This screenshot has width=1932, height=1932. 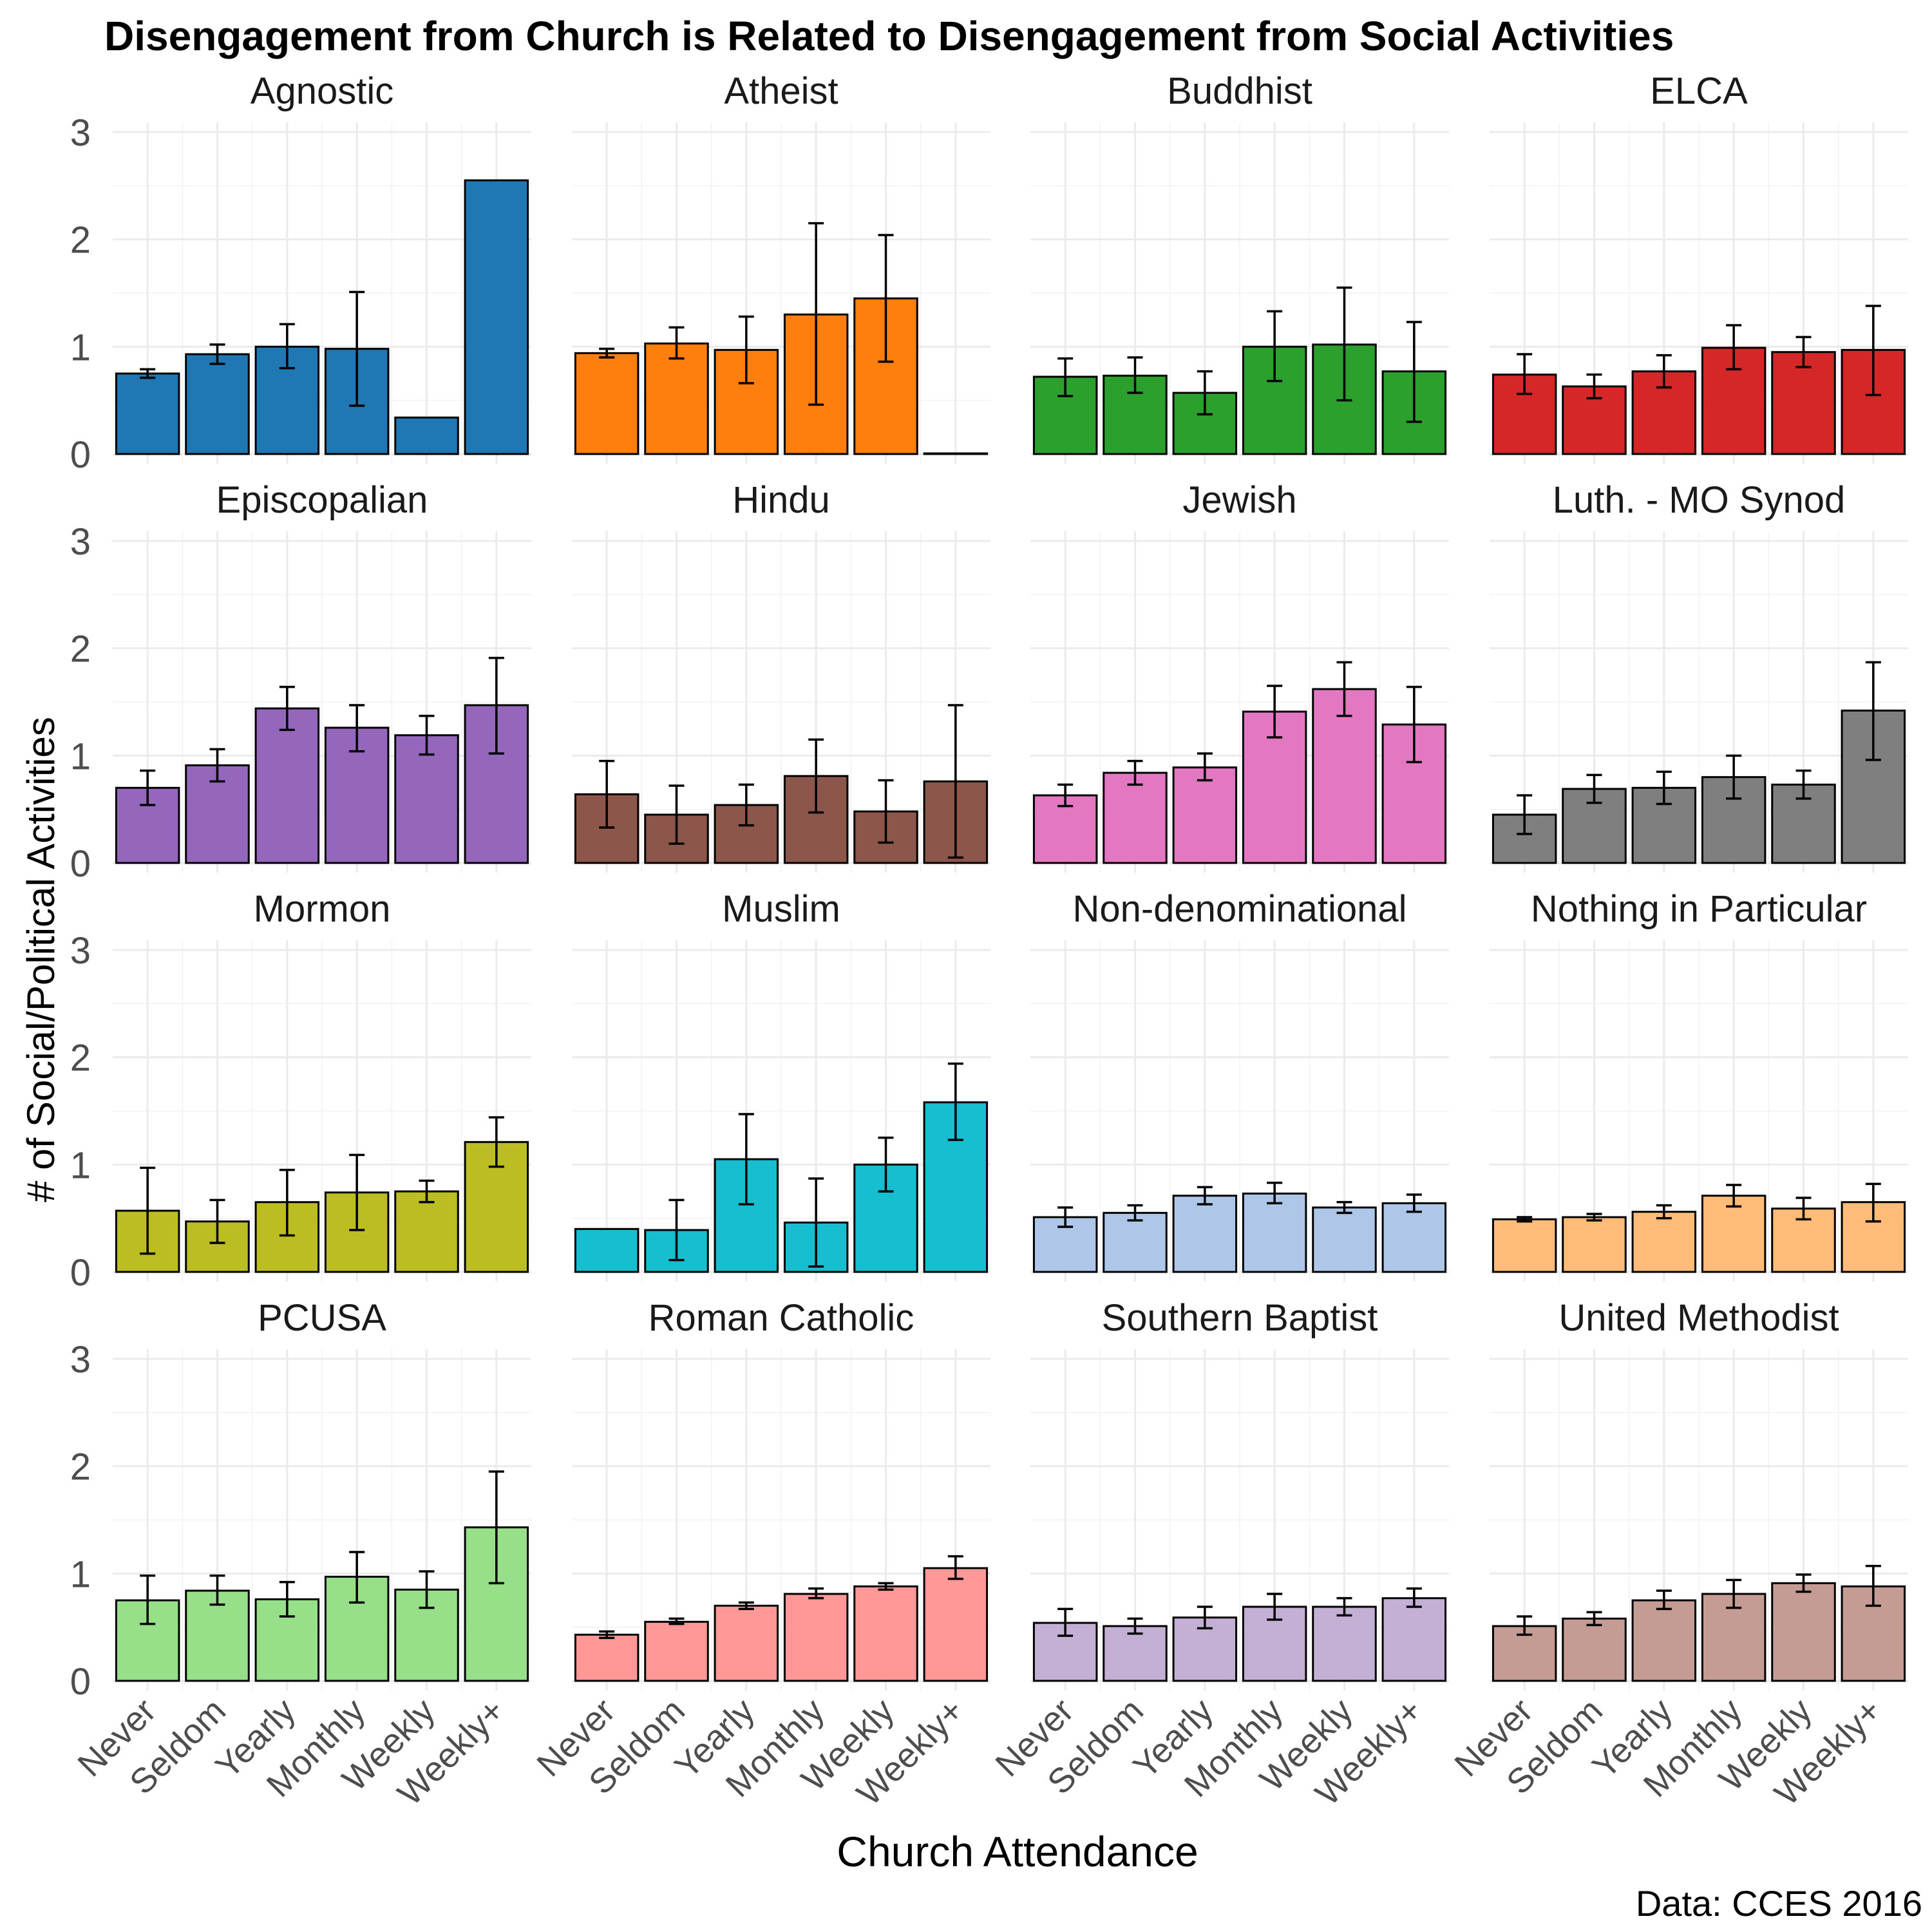 I want to click on facet-panel: Atheist, so click(x=781, y=267).